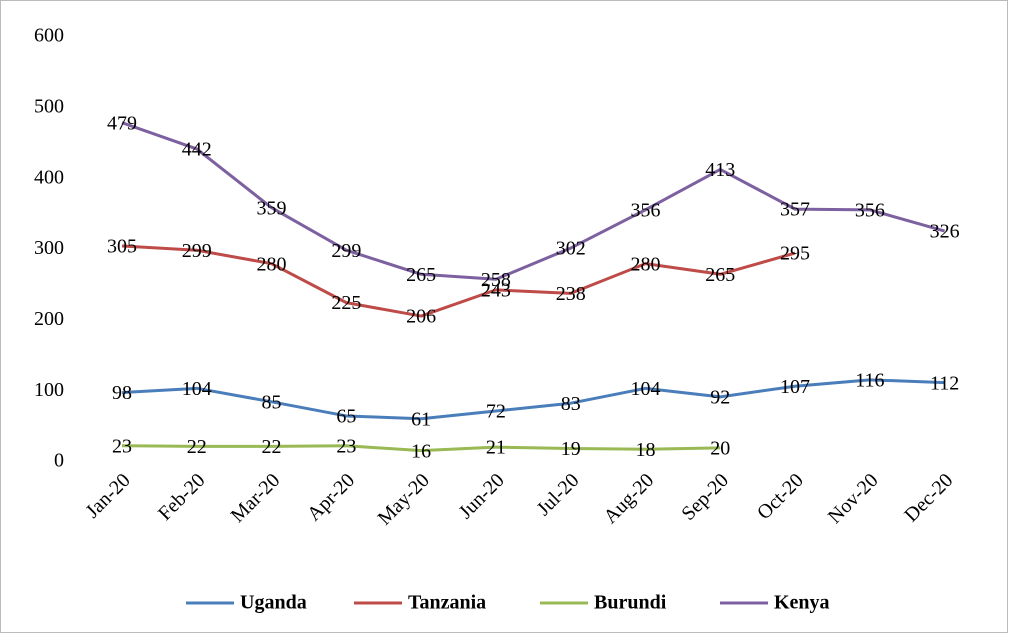 The height and width of the screenshot is (634, 1009). Describe the element at coordinates (122, 247) in the screenshot. I see `data-label: 305` at that location.